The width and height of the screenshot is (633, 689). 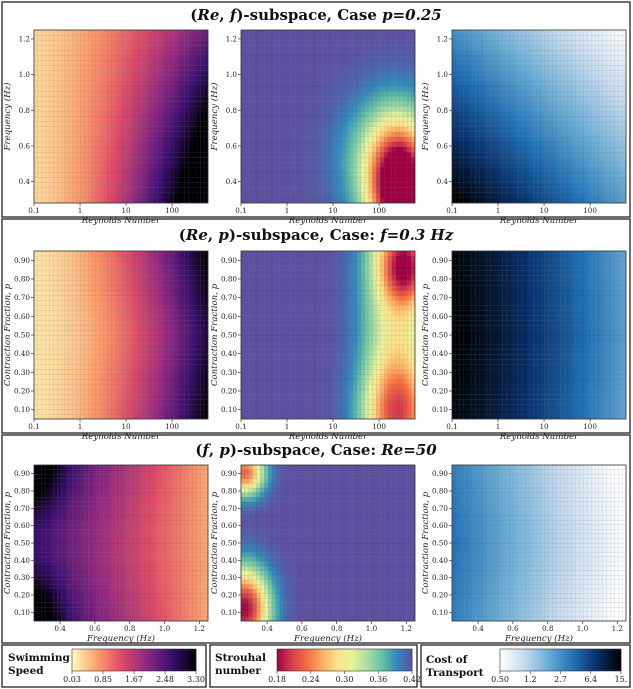 I want to click on y-tick-label: 0.4, so click(x=443, y=181).